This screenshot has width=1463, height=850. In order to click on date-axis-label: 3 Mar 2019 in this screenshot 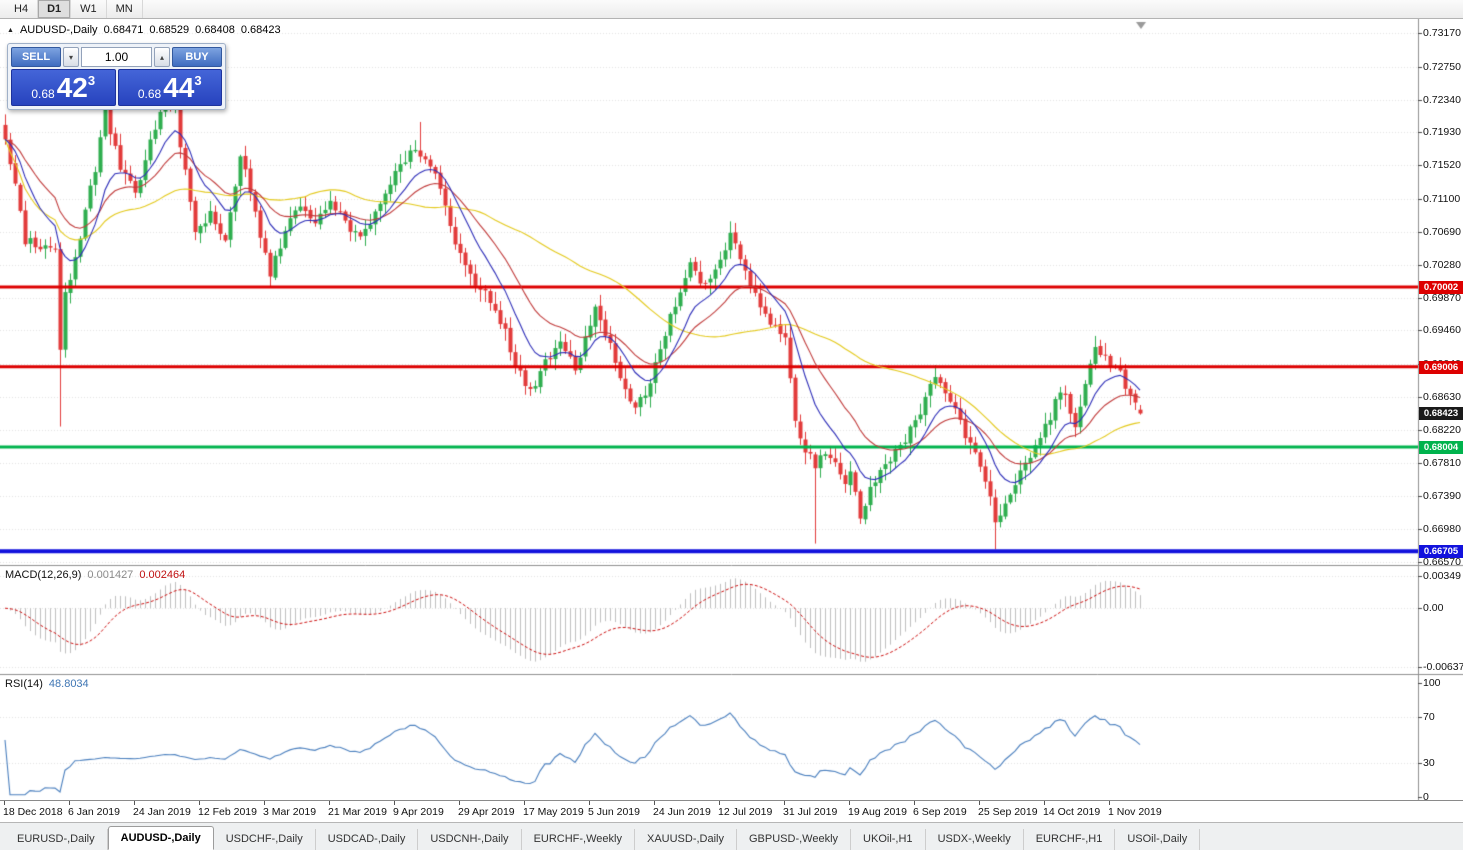, I will do `click(290, 809)`.